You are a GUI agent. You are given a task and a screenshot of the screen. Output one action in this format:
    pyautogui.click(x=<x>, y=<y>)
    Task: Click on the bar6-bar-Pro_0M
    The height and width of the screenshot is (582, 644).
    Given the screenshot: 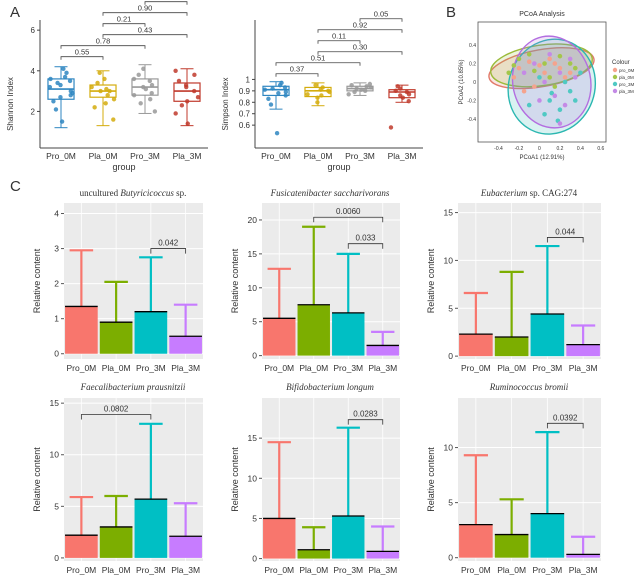 What is the action you would take?
    pyautogui.click(x=476, y=541)
    